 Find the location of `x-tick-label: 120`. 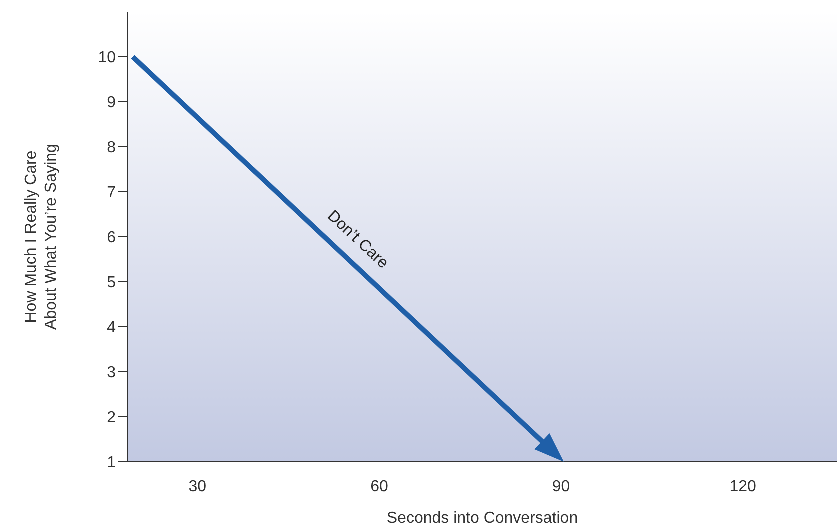

x-tick-label: 120 is located at coordinates (743, 487).